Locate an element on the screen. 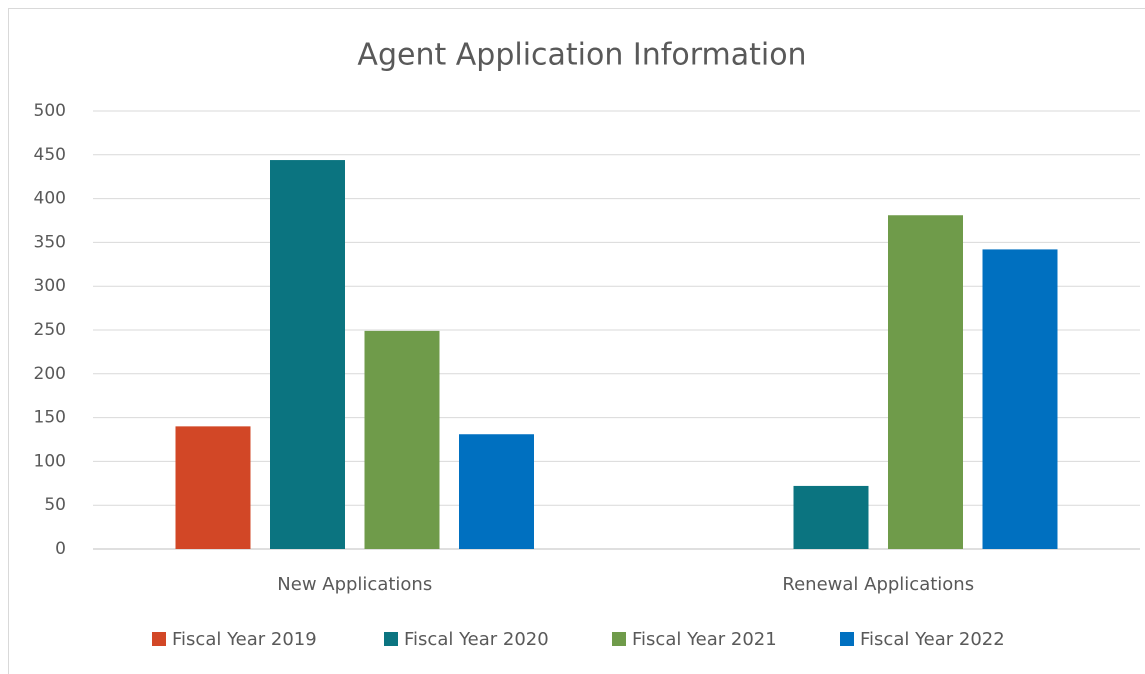  y-tick-label: 100 is located at coordinates (50, 461).